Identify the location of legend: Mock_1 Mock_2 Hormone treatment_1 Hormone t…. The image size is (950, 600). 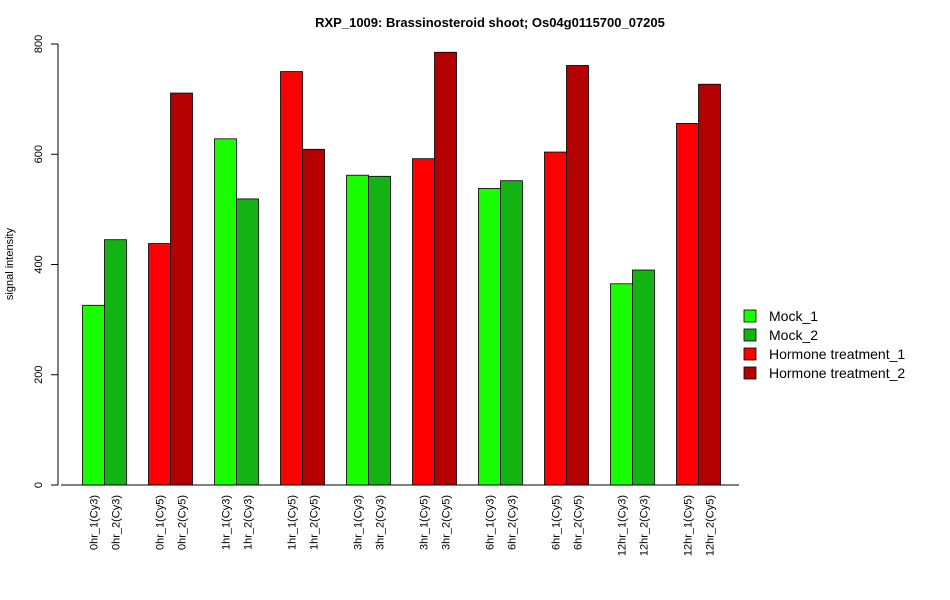
(824, 344).